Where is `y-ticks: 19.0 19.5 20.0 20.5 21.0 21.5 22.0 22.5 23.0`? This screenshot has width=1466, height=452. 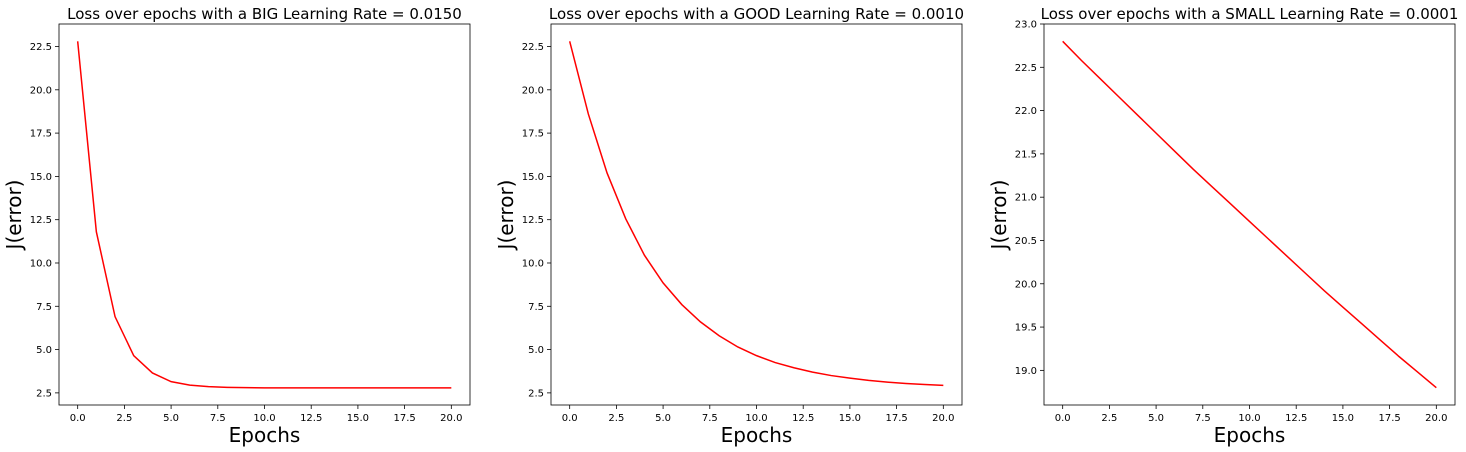
y-ticks: 19.0 19.5 20.0 20.5 21.0 21.5 22.0 22.5 23.0 is located at coordinates (1029, 198).